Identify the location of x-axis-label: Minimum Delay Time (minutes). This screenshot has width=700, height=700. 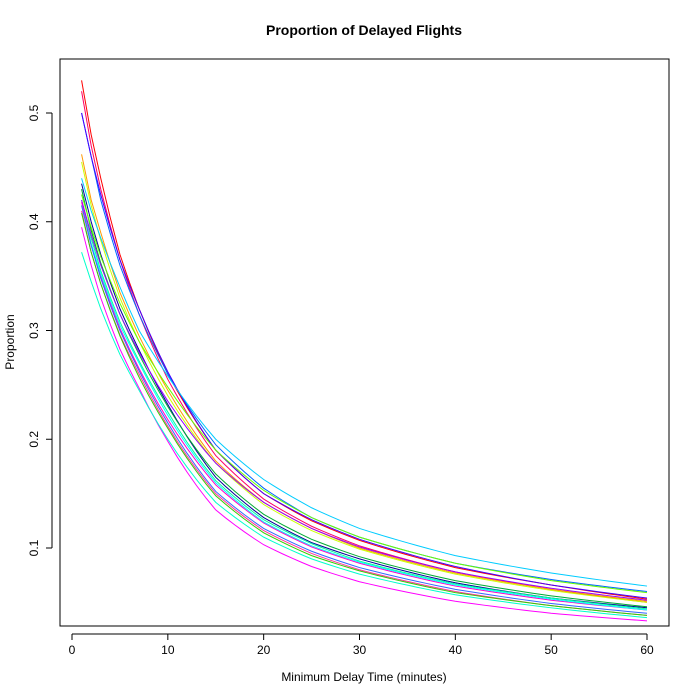
(363, 677).